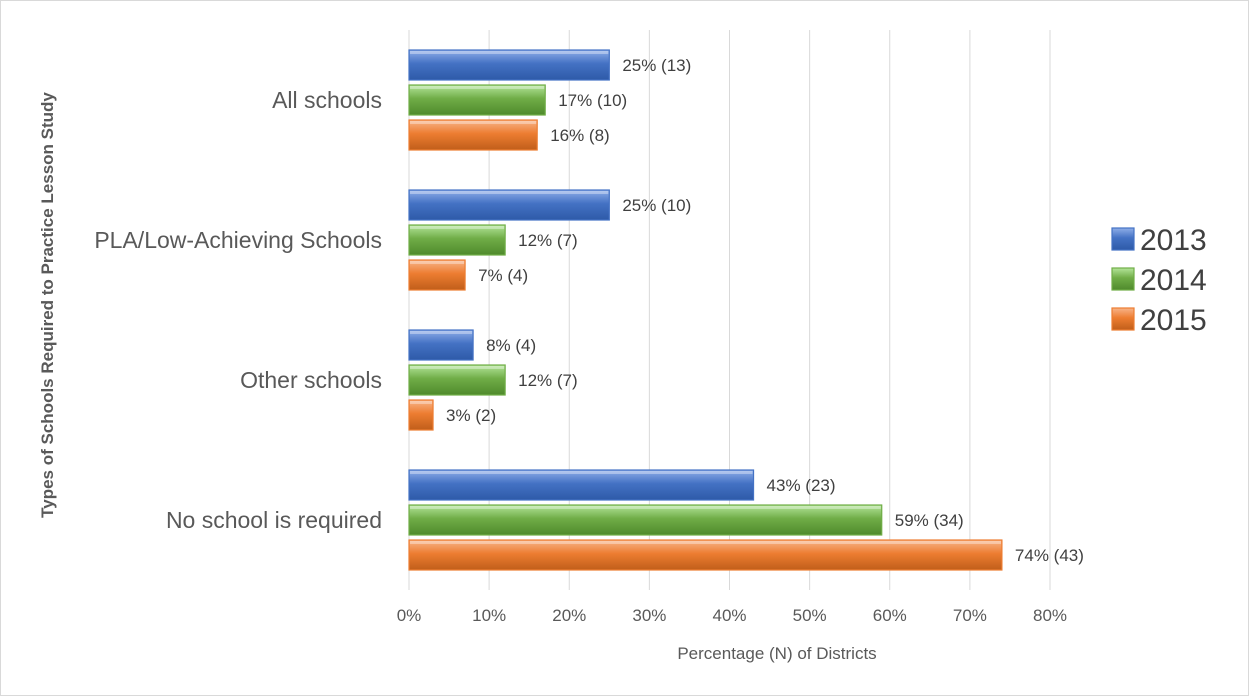 The image size is (1249, 696). What do you see at coordinates (327, 100) in the screenshot?
I see `category-label-all-schools: All schools` at bounding box center [327, 100].